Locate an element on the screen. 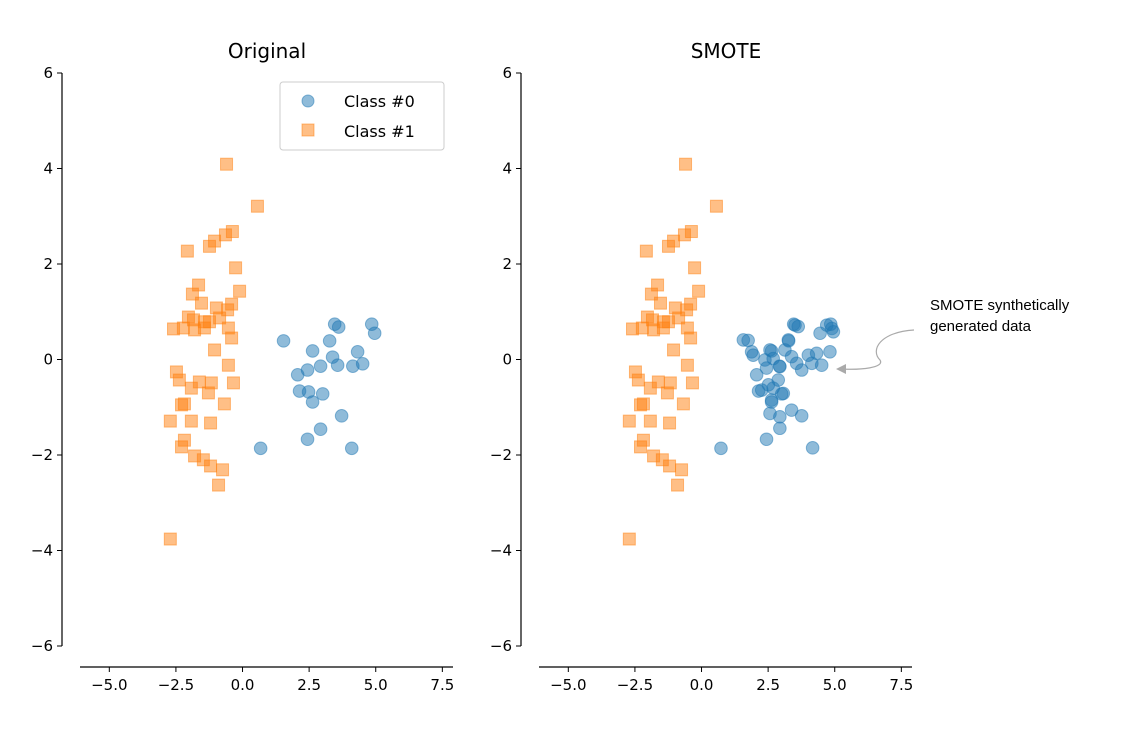 The image size is (1134, 742). legend: Class #0 Class #1 is located at coordinates (362, 116).